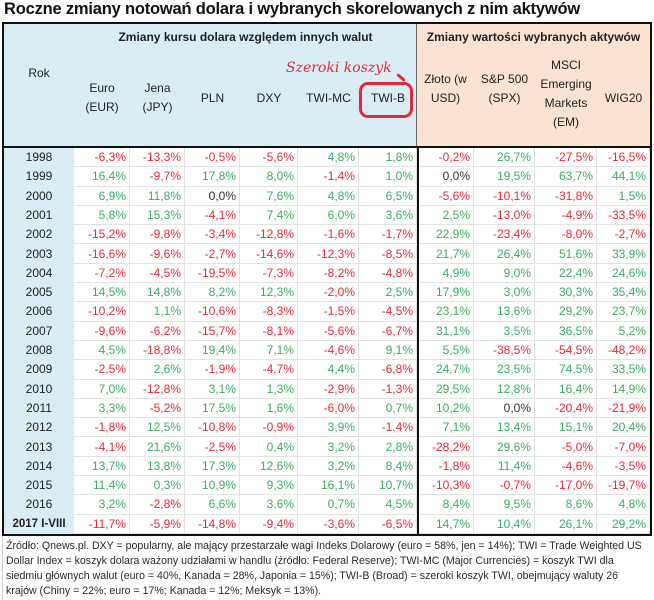  I want to click on value-cell-wig20: -33,5%, so click(623, 215).